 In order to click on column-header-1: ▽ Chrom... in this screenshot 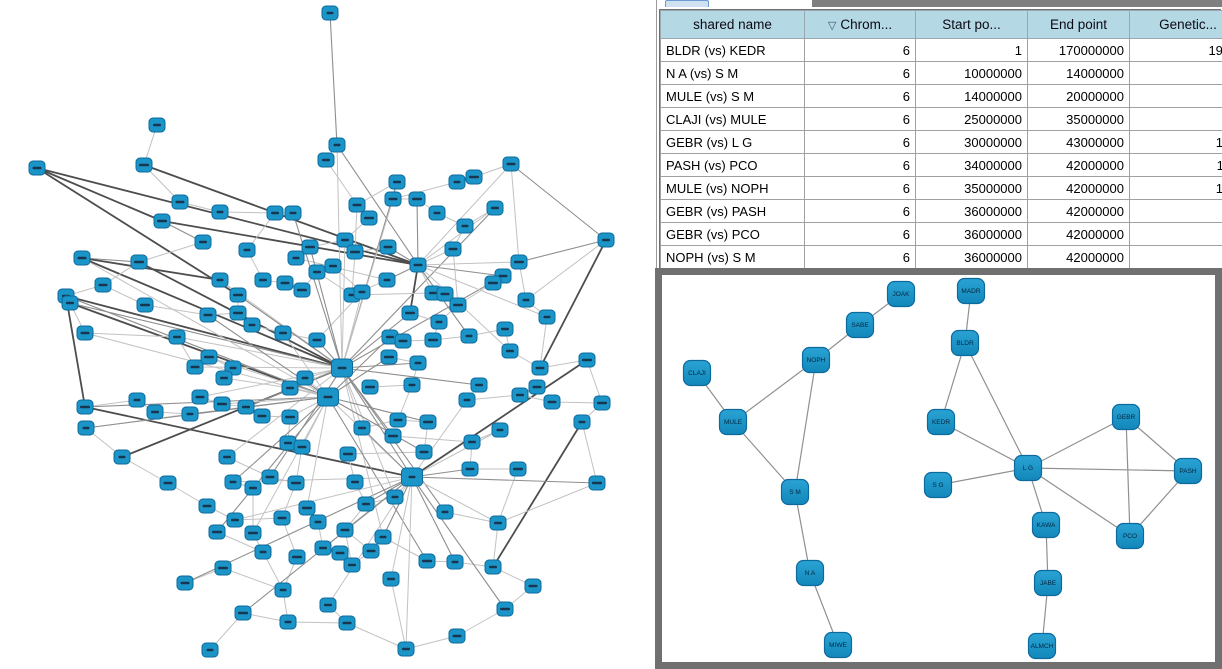, I will do `click(860, 24)`.